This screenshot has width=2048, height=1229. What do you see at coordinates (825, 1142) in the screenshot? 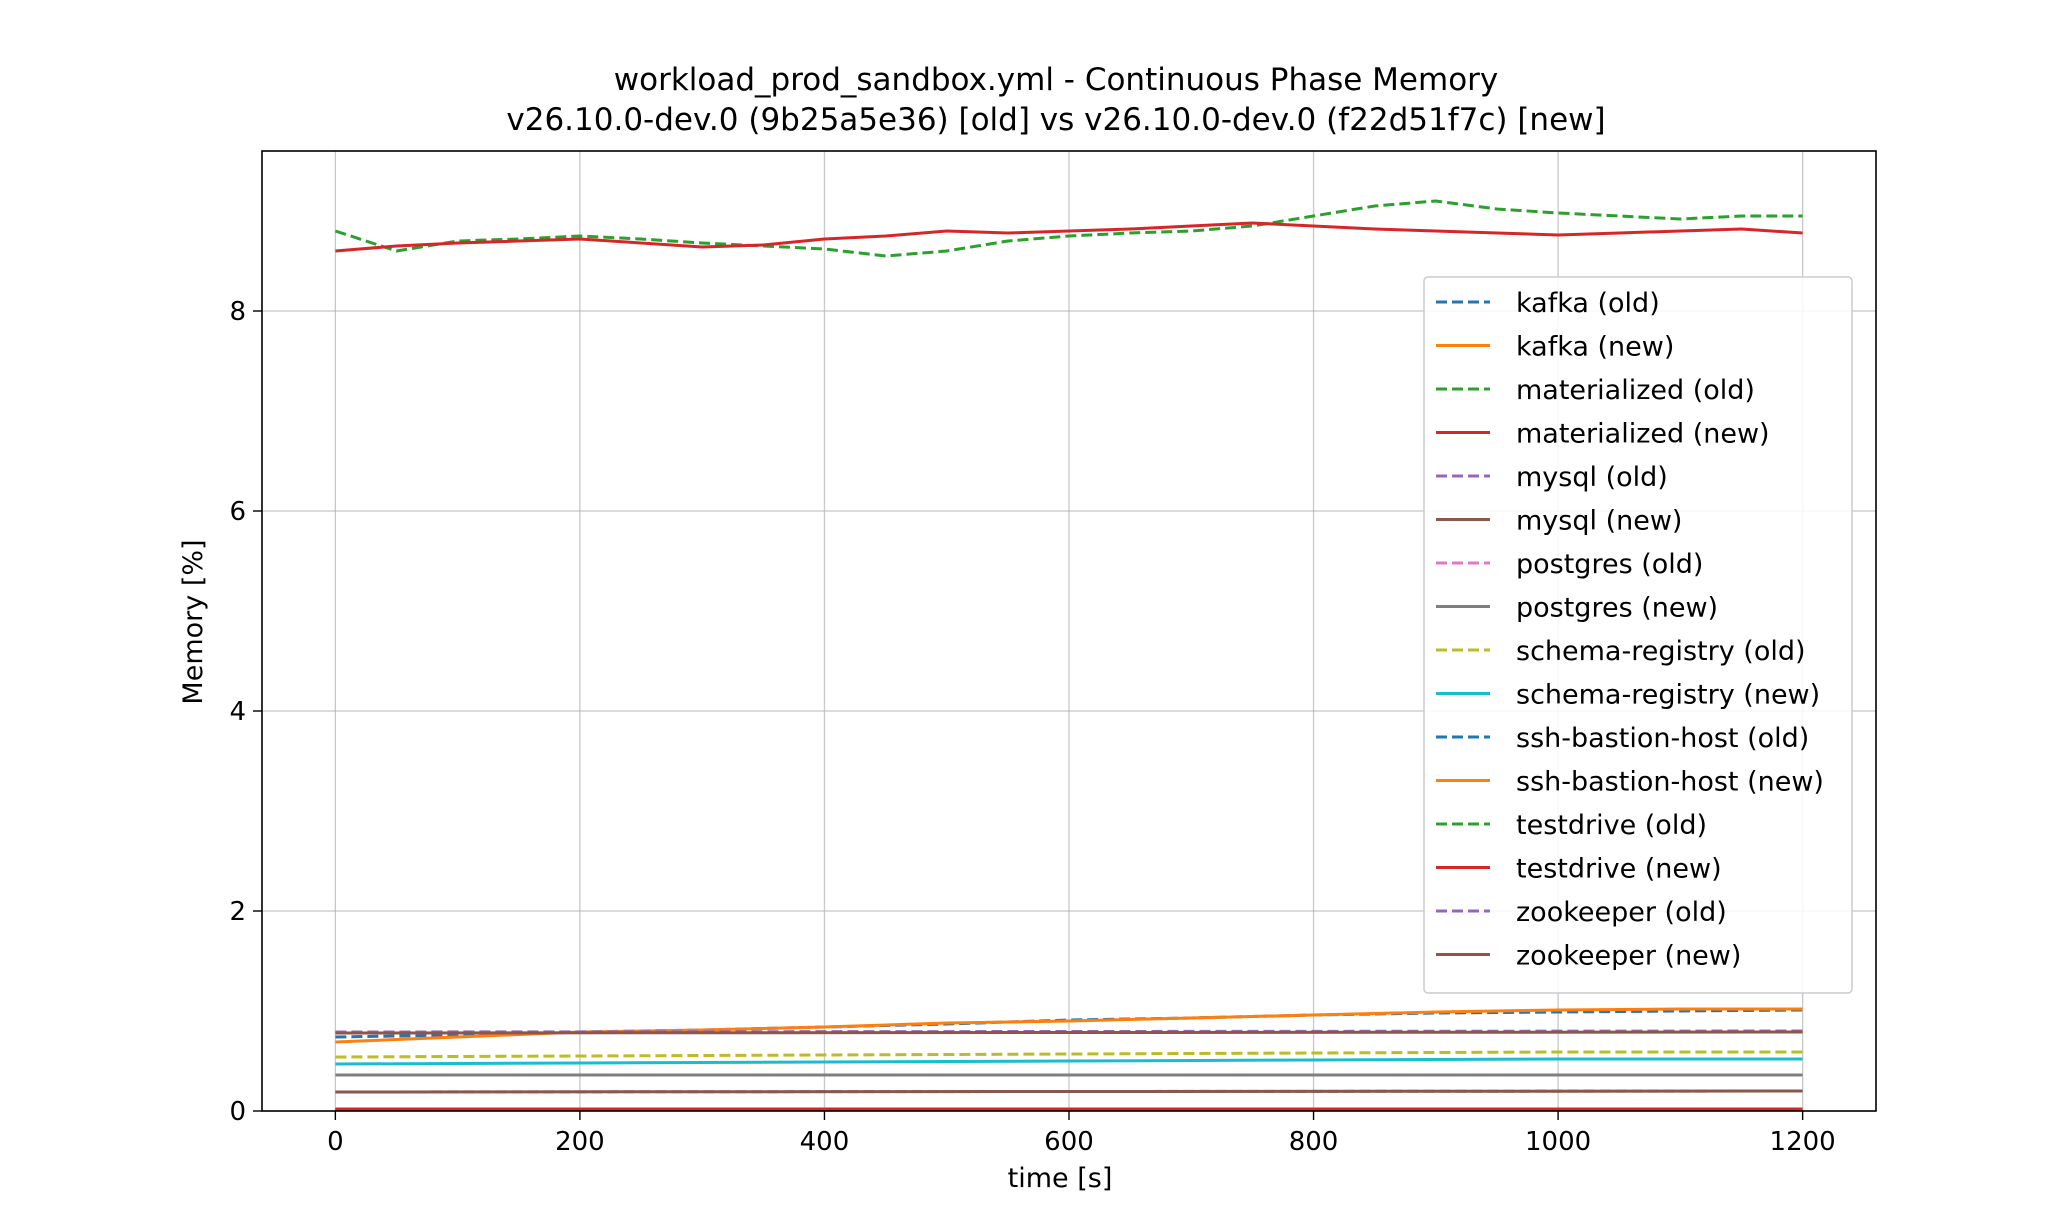
I see `x-tick-label: 400` at bounding box center [825, 1142].